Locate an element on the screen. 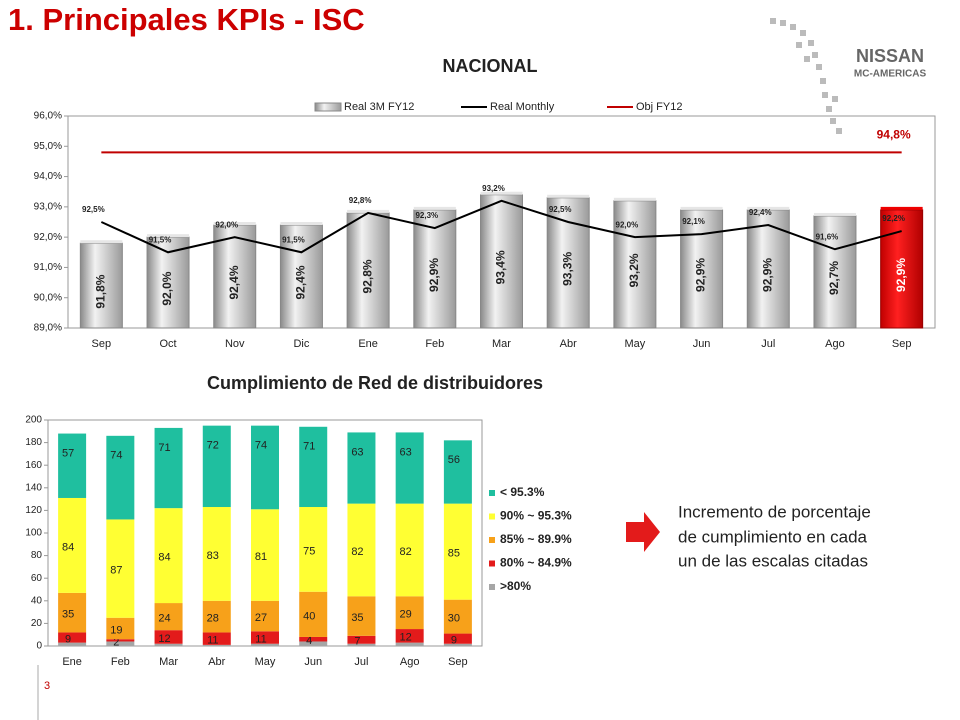 This screenshot has height=720, width=960. legend-label: >80% is located at coordinates (515, 586).